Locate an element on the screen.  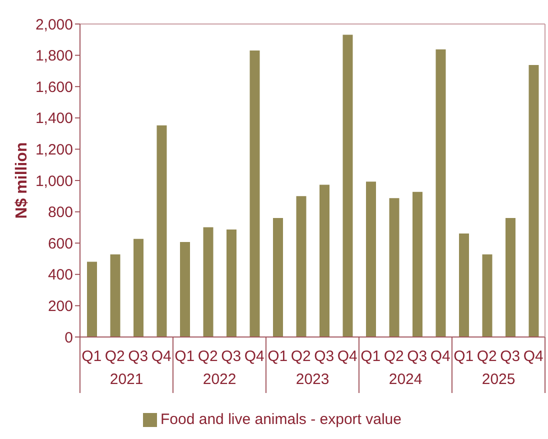
y-tick-label: 1,800 is located at coordinates (54, 56).